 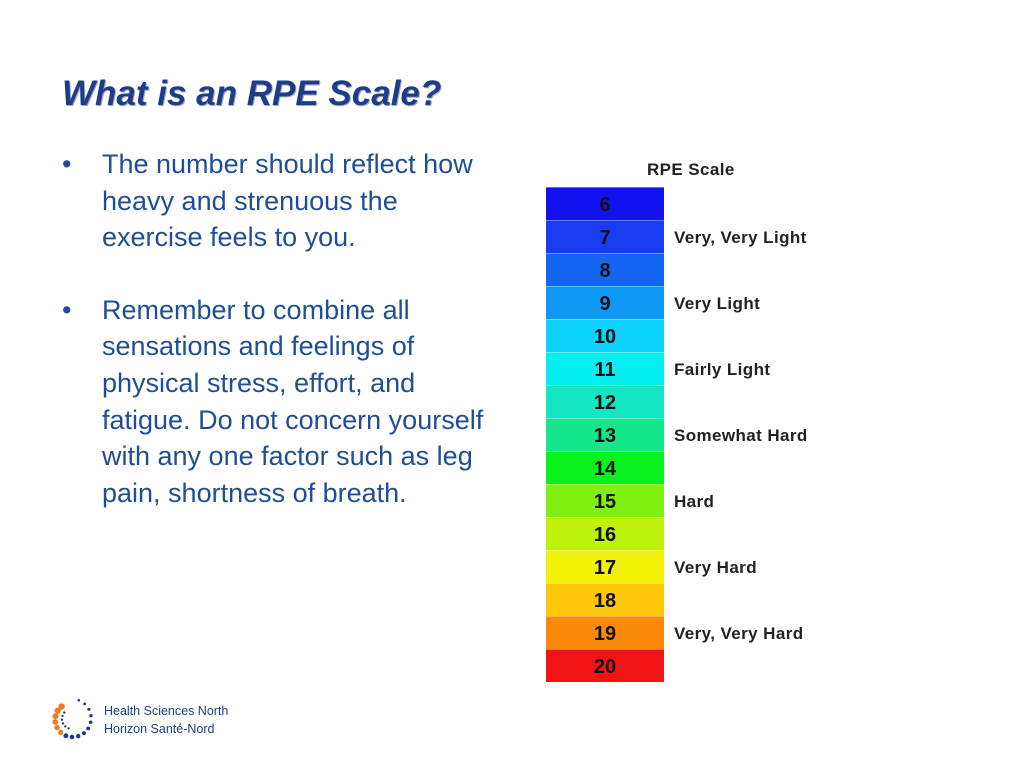 I want to click on rpe-label: Very, Very Hard, so click(x=739, y=633).